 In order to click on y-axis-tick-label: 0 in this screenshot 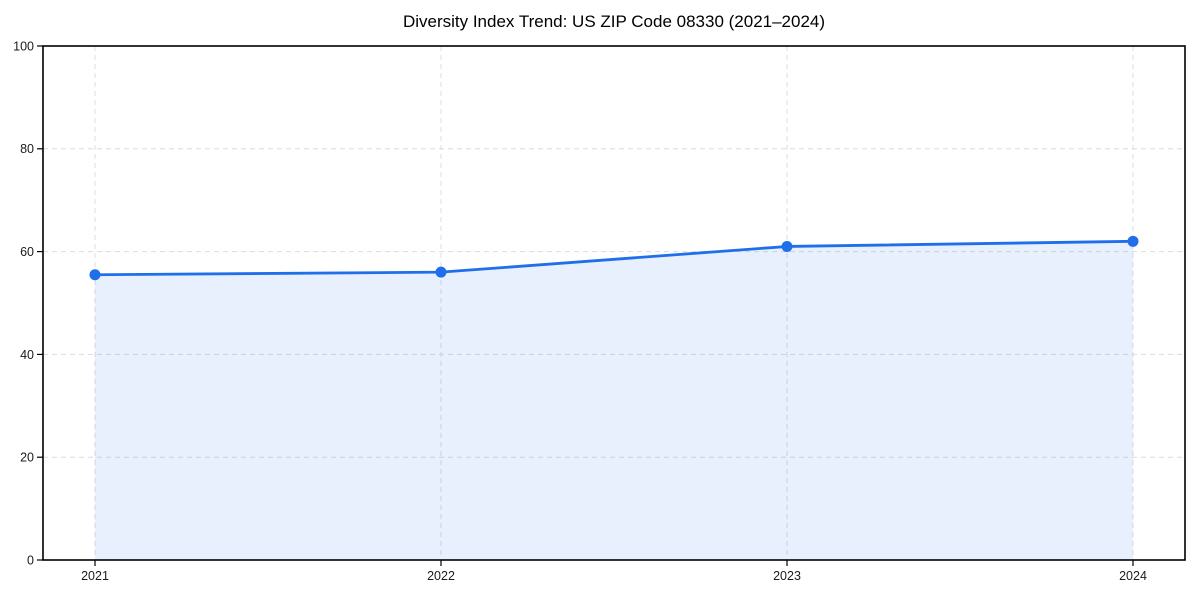, I will do `click(30, 560)`.